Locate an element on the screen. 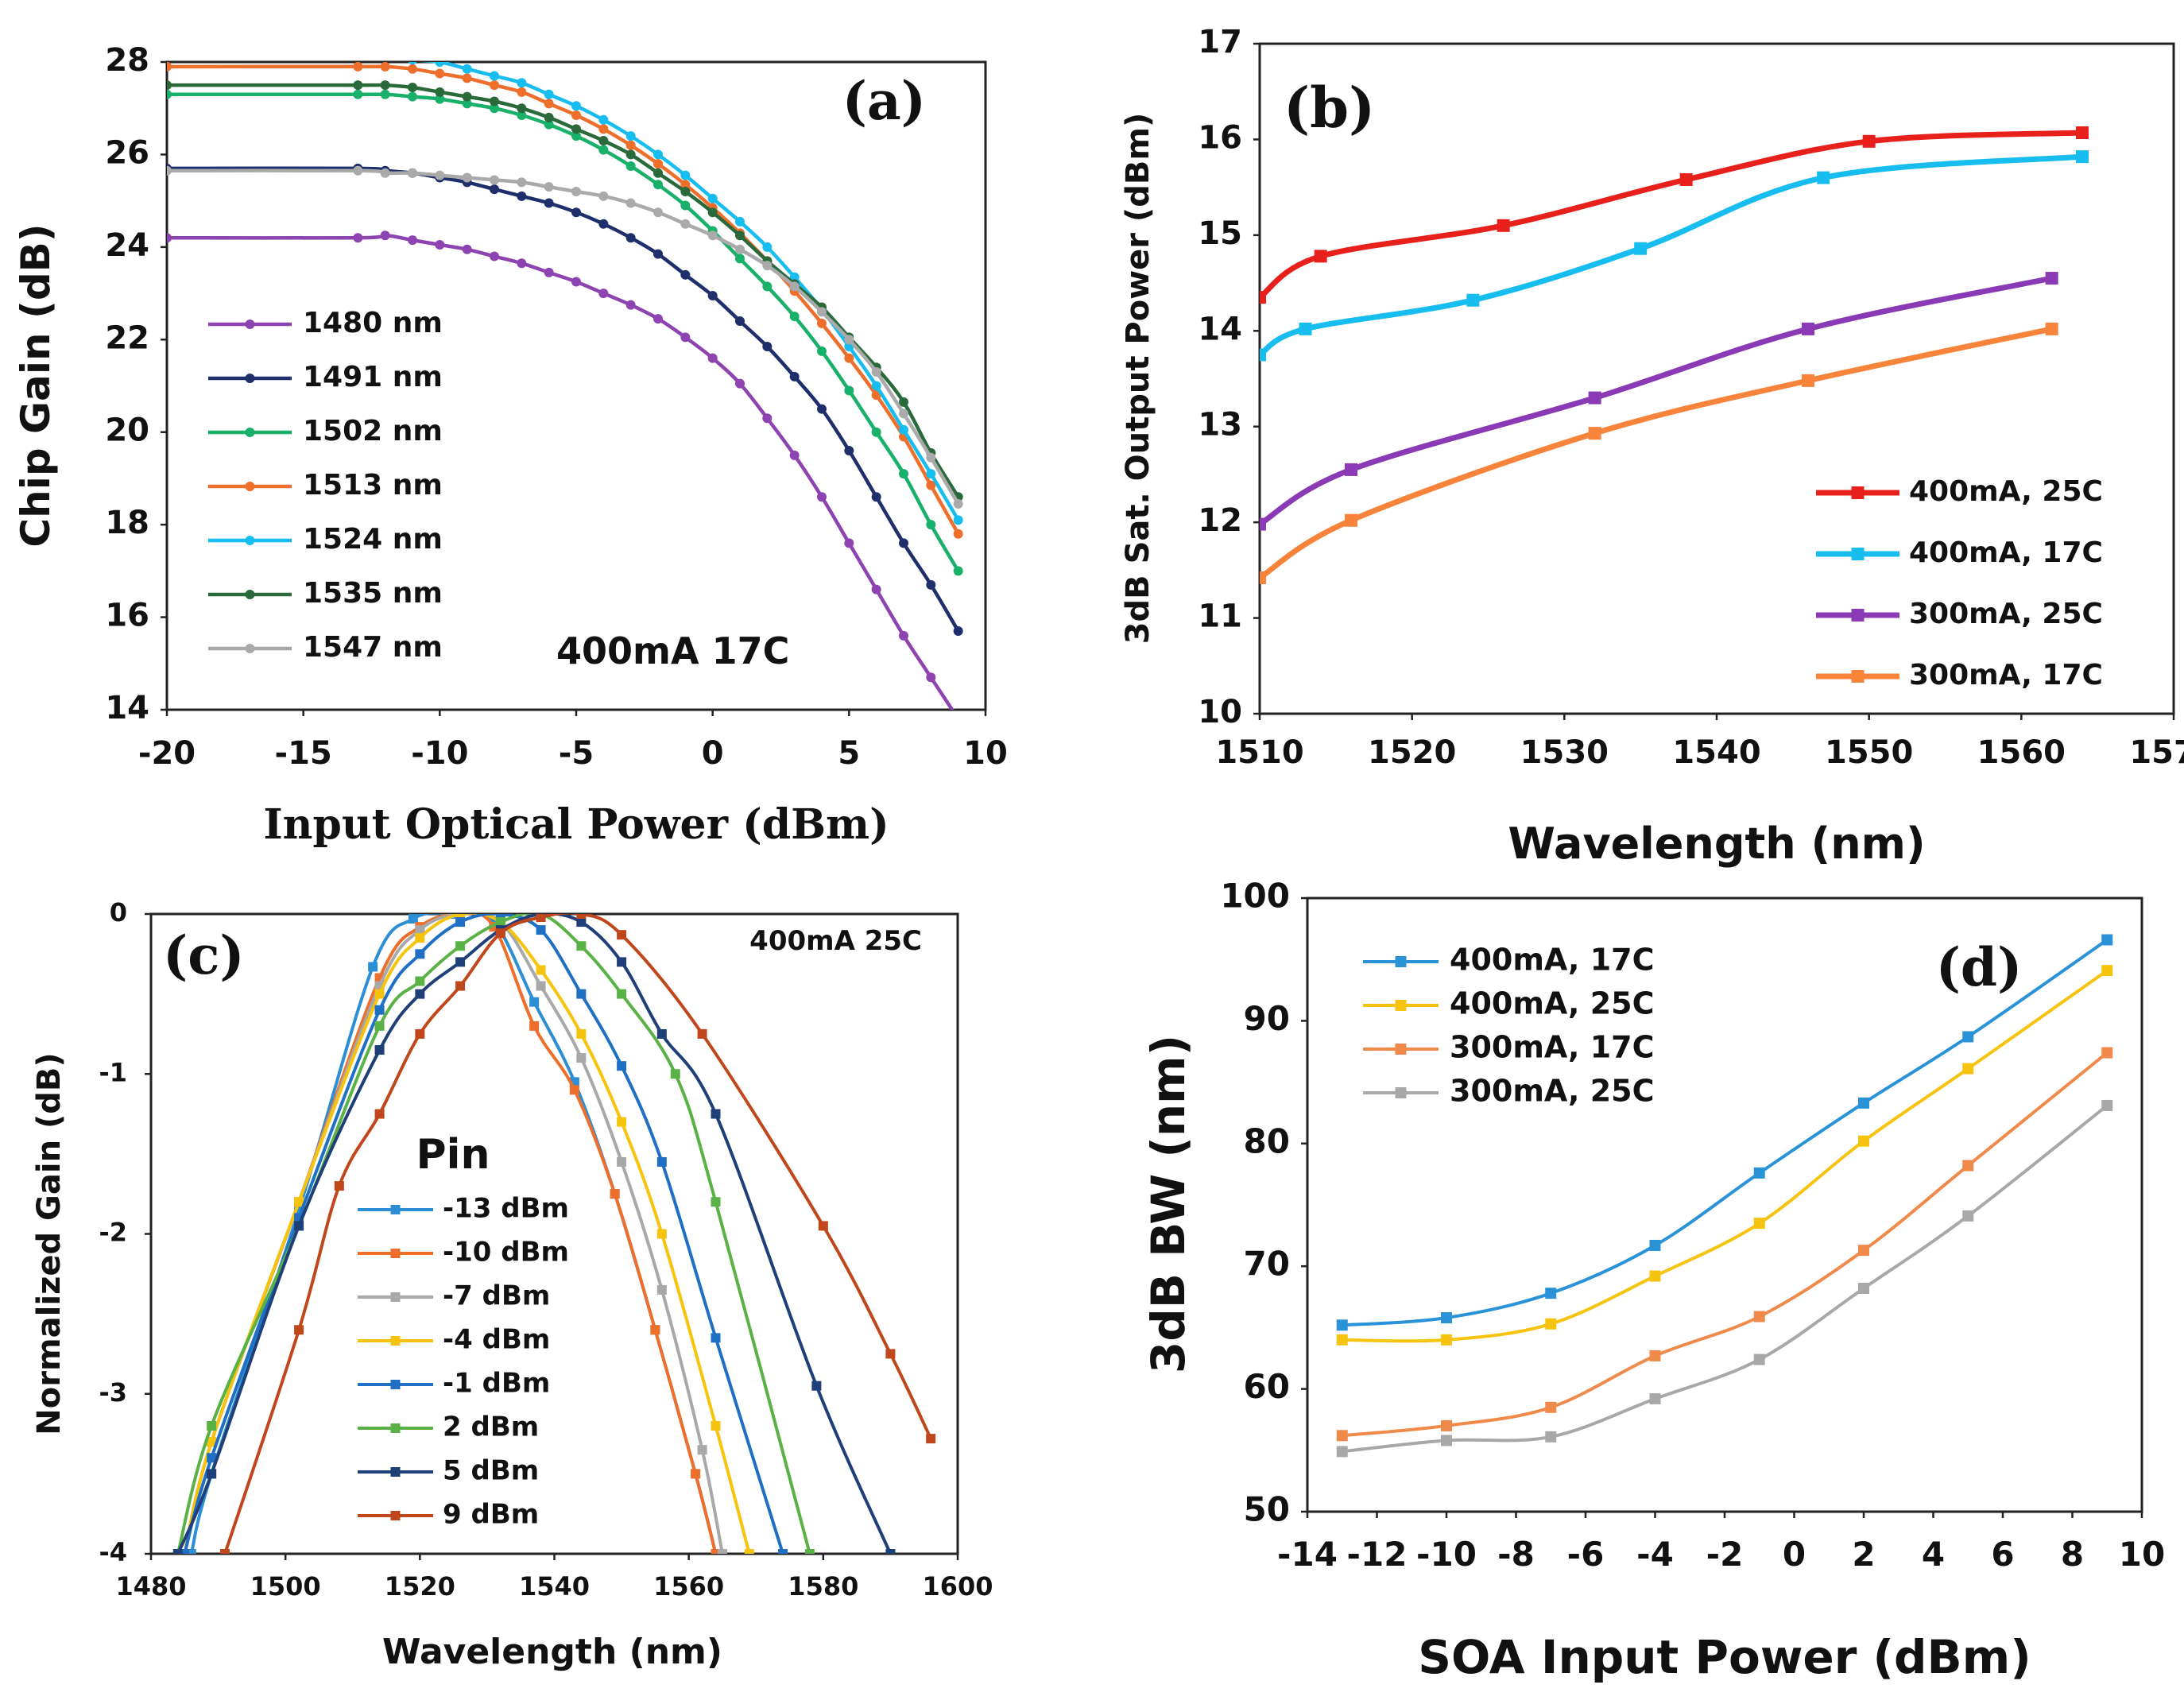  y-tick-label: 50 is located at coordinates (1267, 1509).